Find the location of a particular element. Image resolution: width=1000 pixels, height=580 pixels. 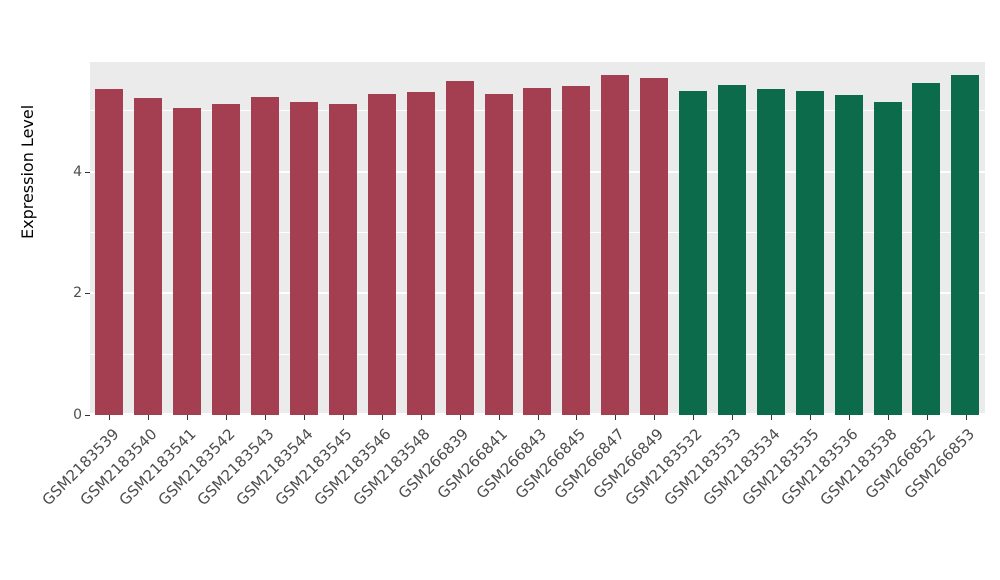

bar-GSM2183541 is located at coordinates (187, 261).